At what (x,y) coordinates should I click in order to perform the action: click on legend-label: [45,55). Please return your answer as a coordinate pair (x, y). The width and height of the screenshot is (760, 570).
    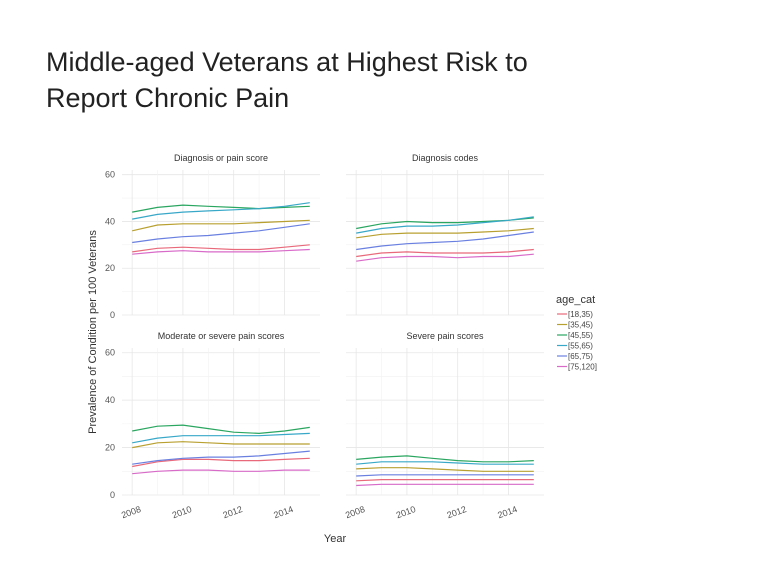
    Looking at the image, I should click on (580, 335).